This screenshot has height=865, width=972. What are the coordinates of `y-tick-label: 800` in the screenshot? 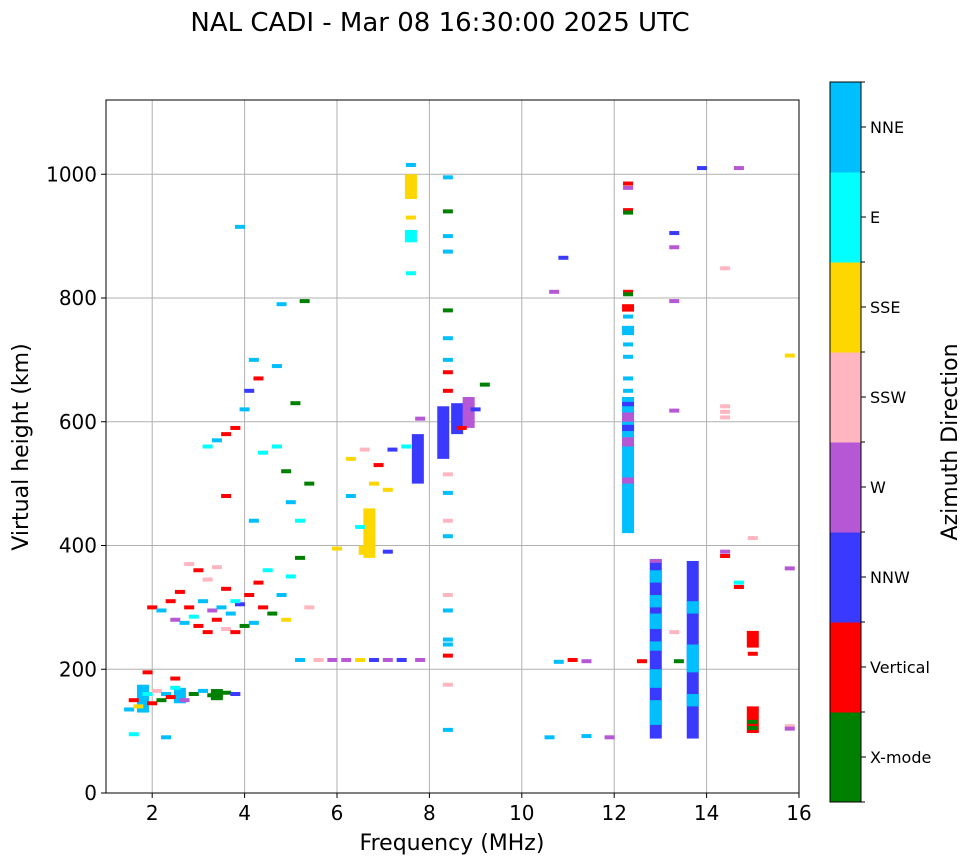 It's located at (78, 298).